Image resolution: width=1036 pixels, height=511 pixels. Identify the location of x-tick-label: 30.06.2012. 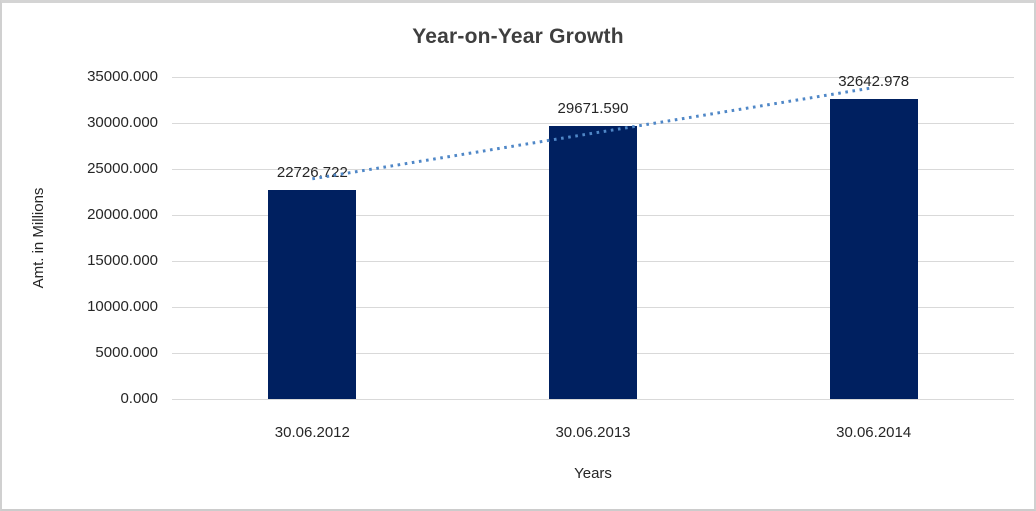
(312, 432).